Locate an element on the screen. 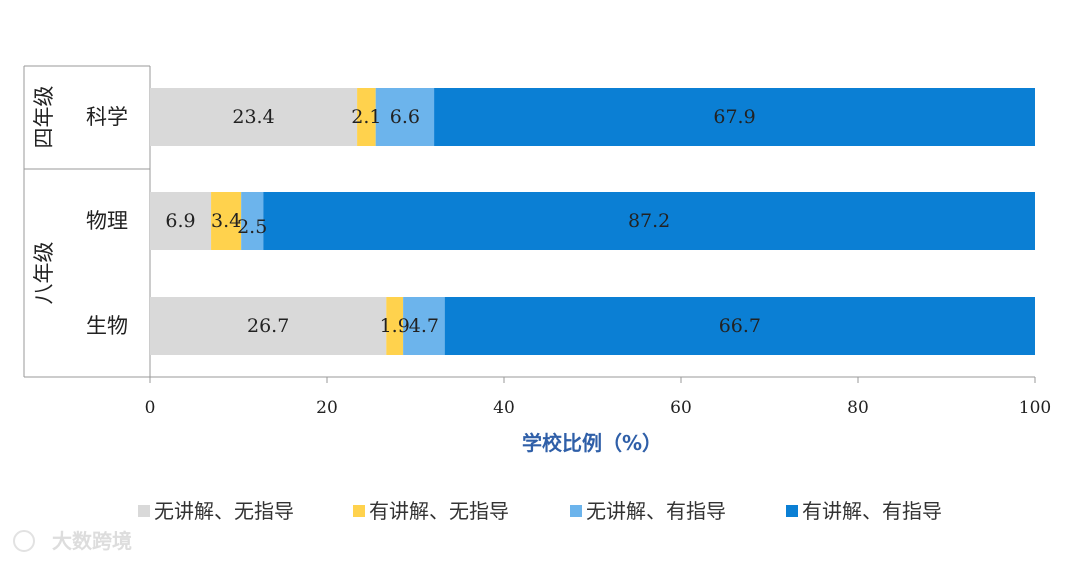 This screenshot has width=1080, height=565. category-label: 物理 is located at coordinates (107, 221).